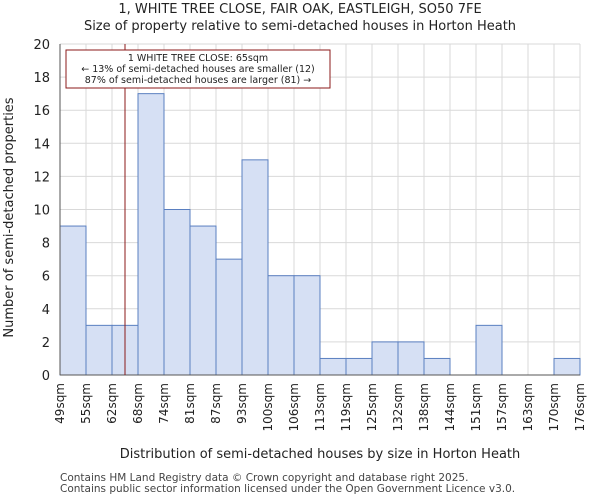 The height and width of the screenshot is (500, 600). Describe the element at coordinates (46, 343) in the screenshot. I see `y-tick-label: 2` at that location.